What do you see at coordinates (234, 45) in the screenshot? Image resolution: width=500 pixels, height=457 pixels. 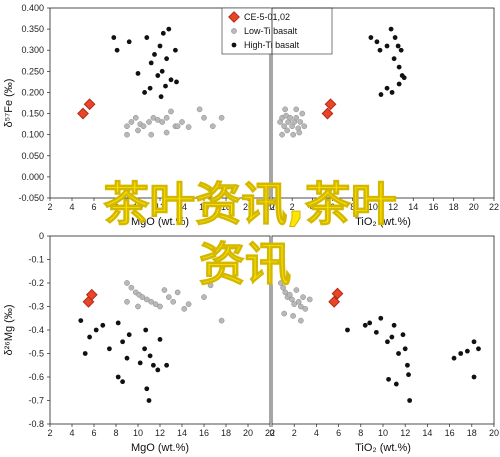 I see `legend-marker-high` at bounding box center [234, 45].